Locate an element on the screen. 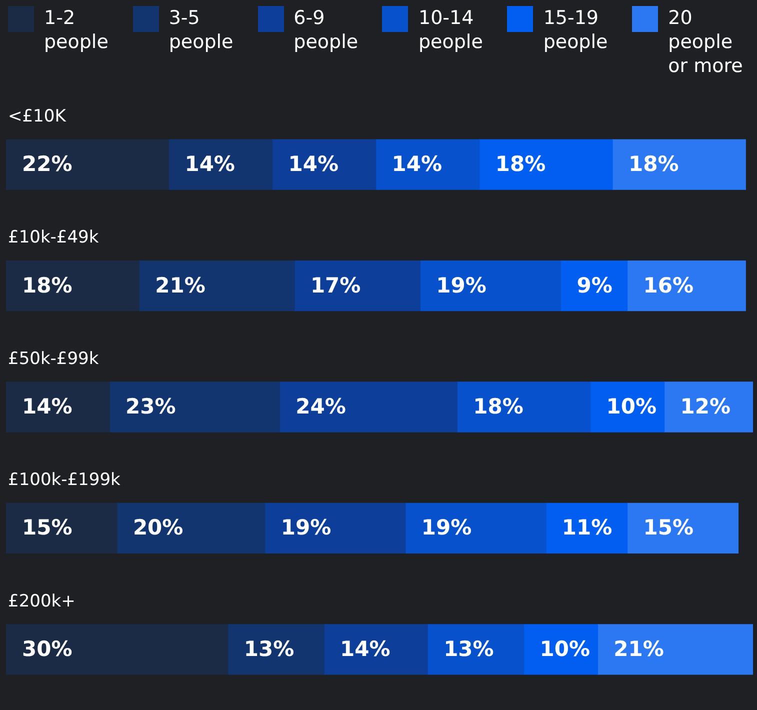  data-label: 30% is located at coordinates (47, 648).